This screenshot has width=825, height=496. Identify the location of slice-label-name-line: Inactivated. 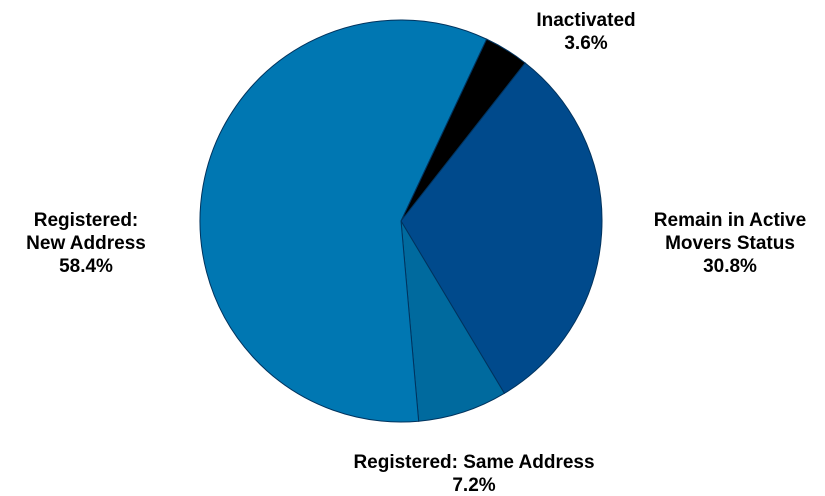
(585, 20).